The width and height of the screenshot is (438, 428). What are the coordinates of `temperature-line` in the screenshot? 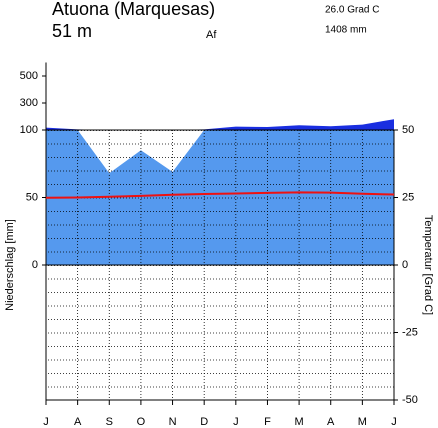 It's located at (220, 195).